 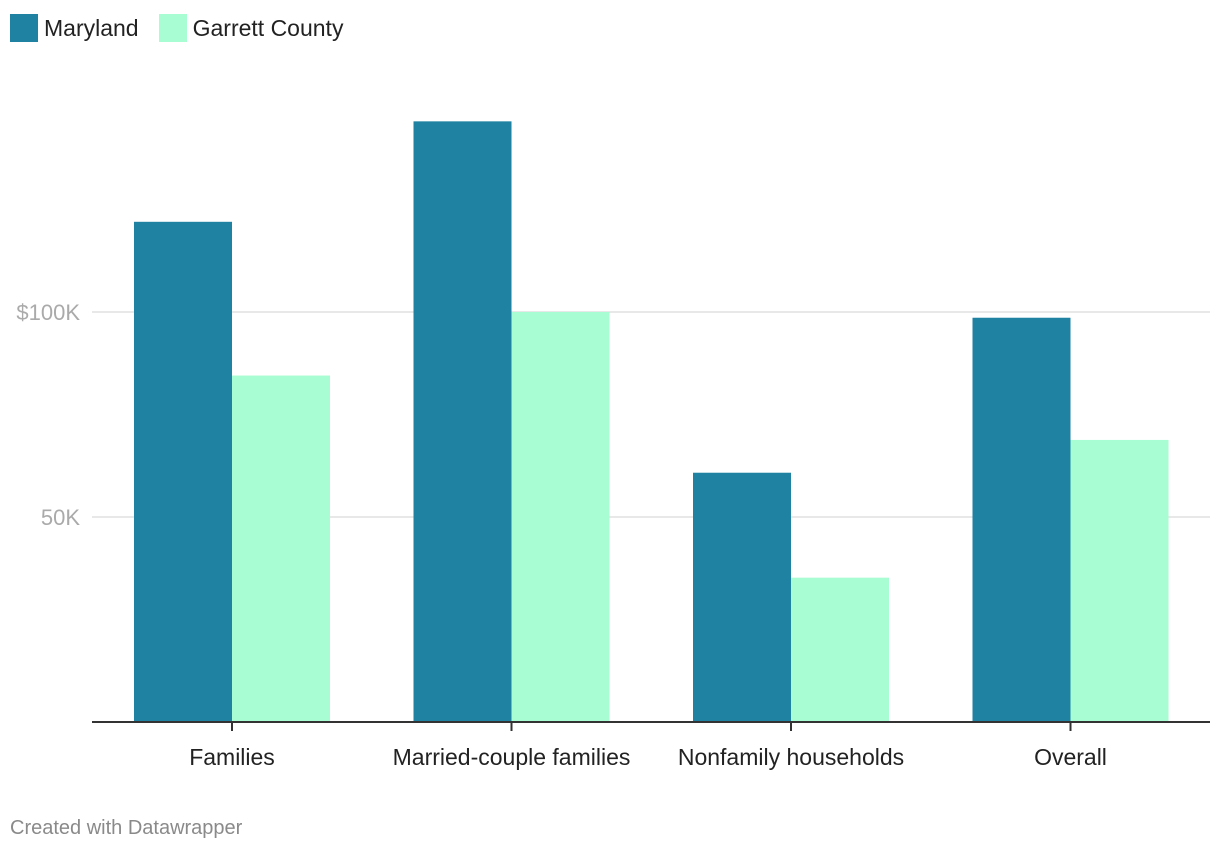 What do you see at coordinates (60, 517) in the screenshot?
I see `y-tick-label: 50K` at bounding box center [60, 517].